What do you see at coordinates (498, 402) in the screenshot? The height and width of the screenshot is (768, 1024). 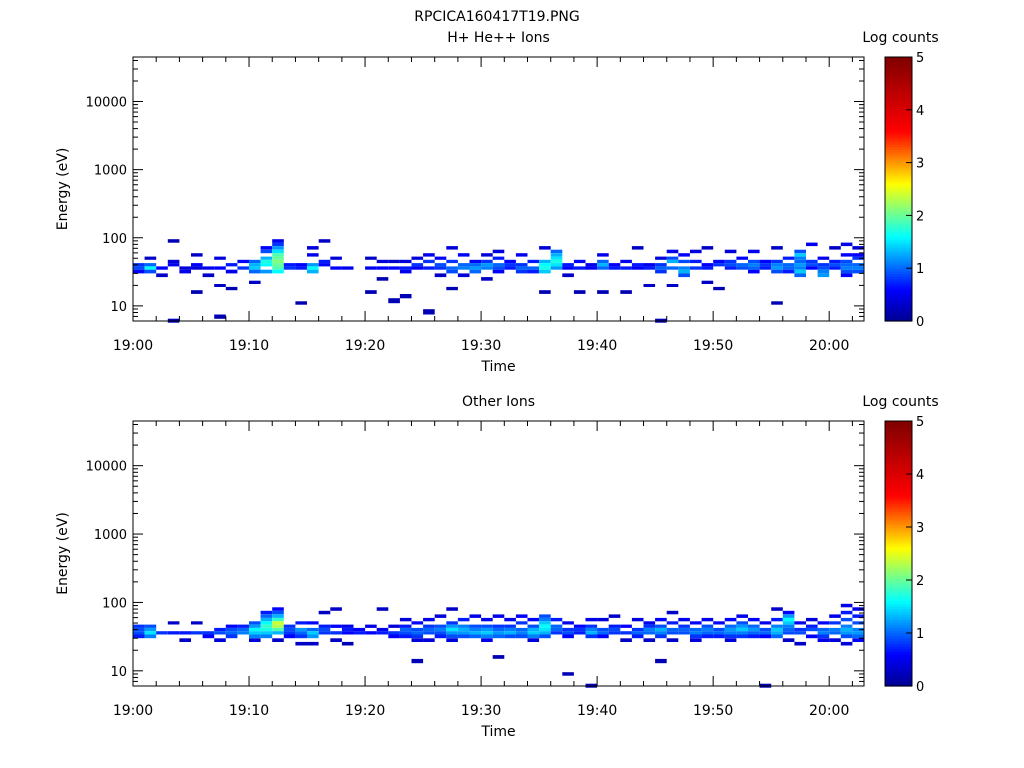 I see `panel-title: Other Ions` at bounding box center [498, 402].